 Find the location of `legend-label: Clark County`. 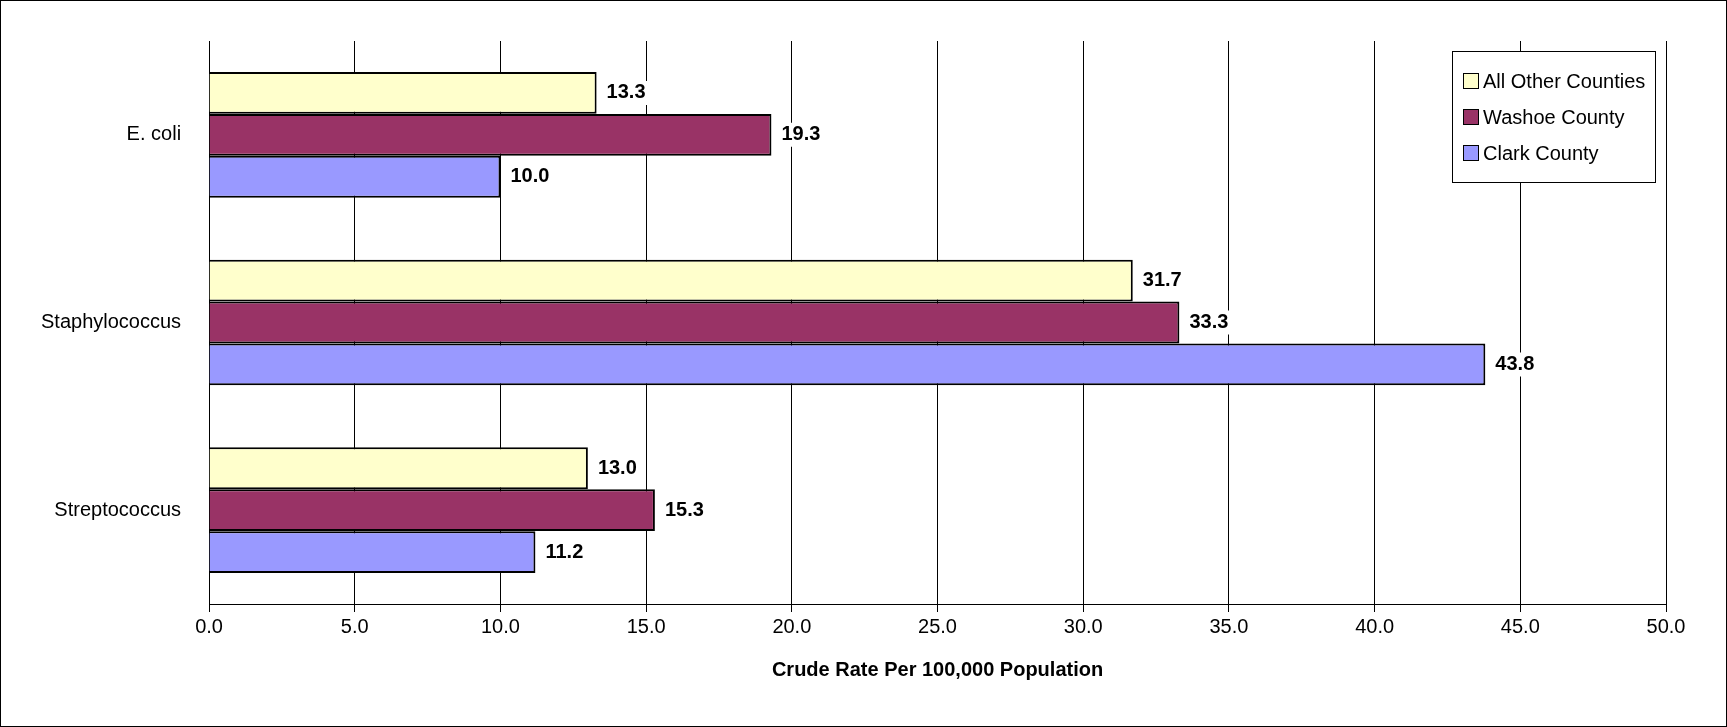

legend-label: Clark County is located at coordinates (1541, 153).